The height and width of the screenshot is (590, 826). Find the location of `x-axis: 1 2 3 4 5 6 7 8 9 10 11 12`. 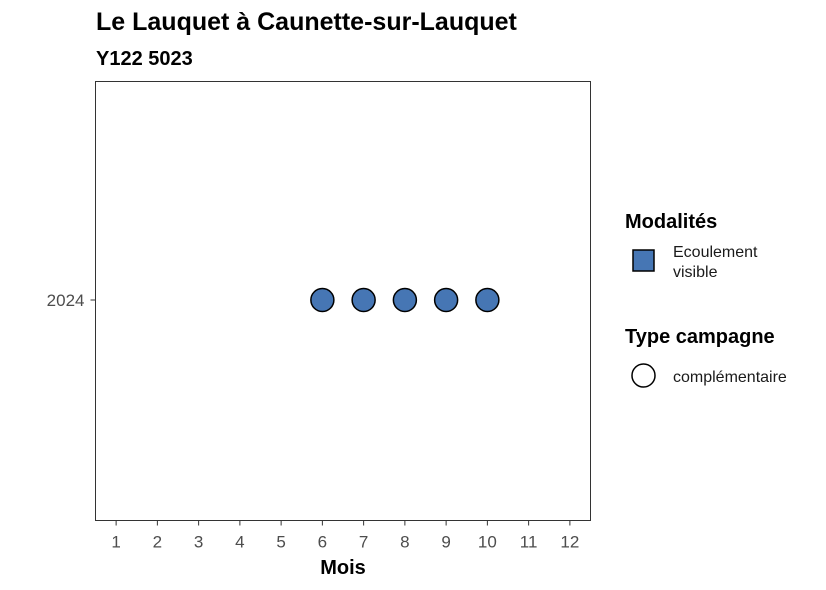

x-axis: 1 2 3 4 5 6 7 8 9 10 11 12 is located at coordinates (345, 536).